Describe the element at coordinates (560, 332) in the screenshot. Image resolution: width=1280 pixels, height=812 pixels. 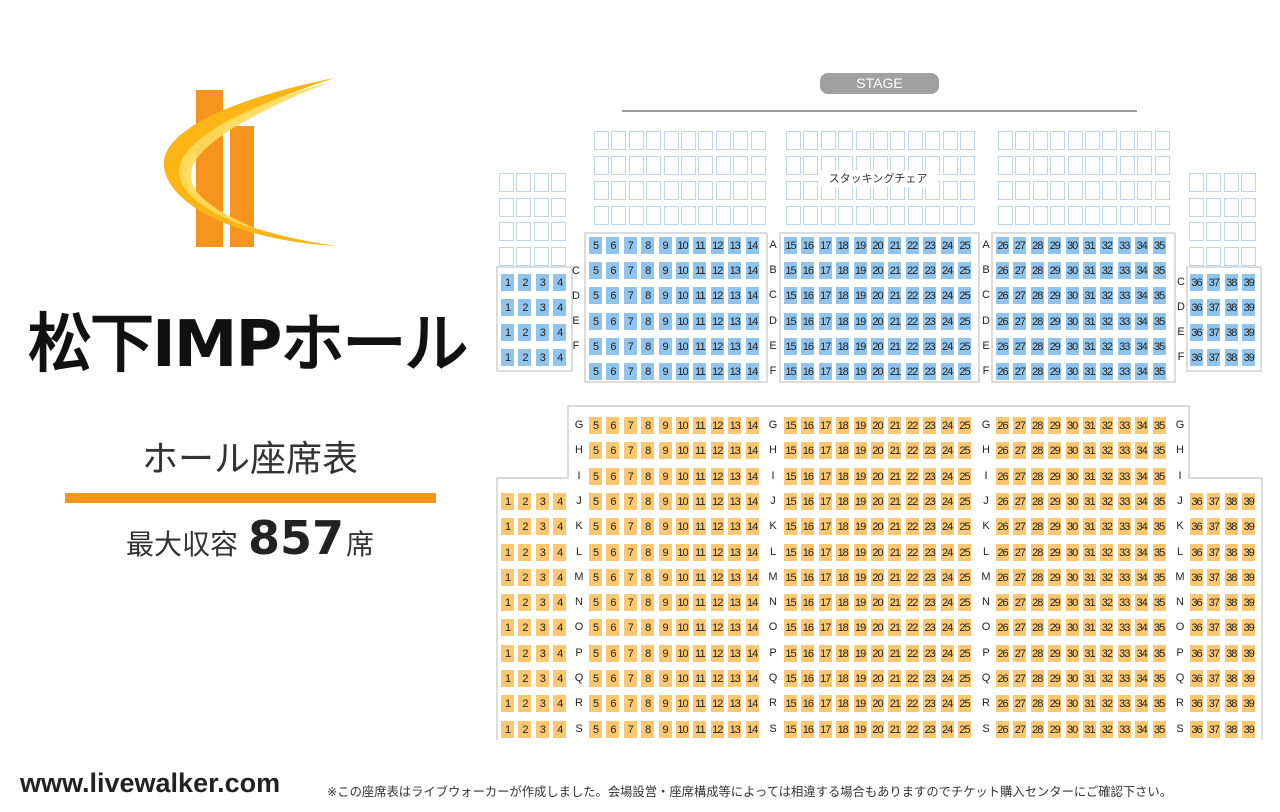
I see `seat-E-4: 4` at that location.